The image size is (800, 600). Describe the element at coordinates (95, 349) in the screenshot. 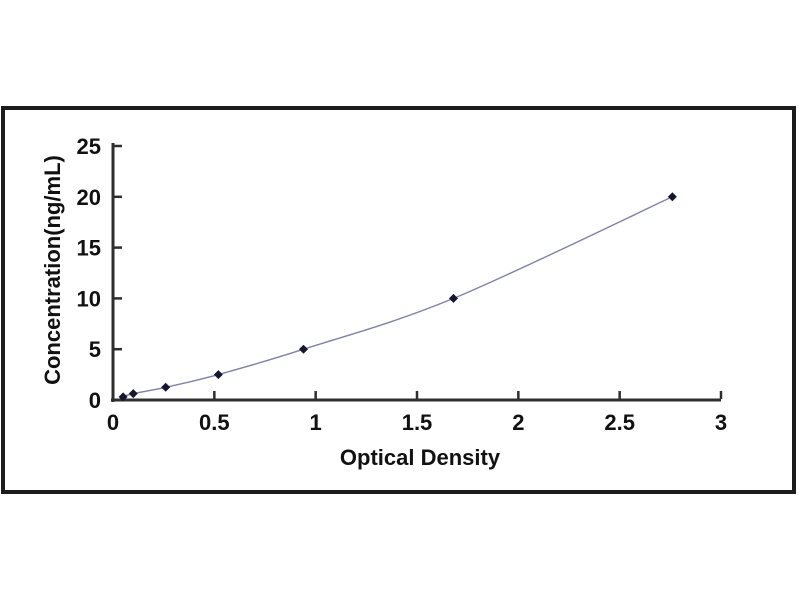

I see `y-tick-label: 5` at that location.